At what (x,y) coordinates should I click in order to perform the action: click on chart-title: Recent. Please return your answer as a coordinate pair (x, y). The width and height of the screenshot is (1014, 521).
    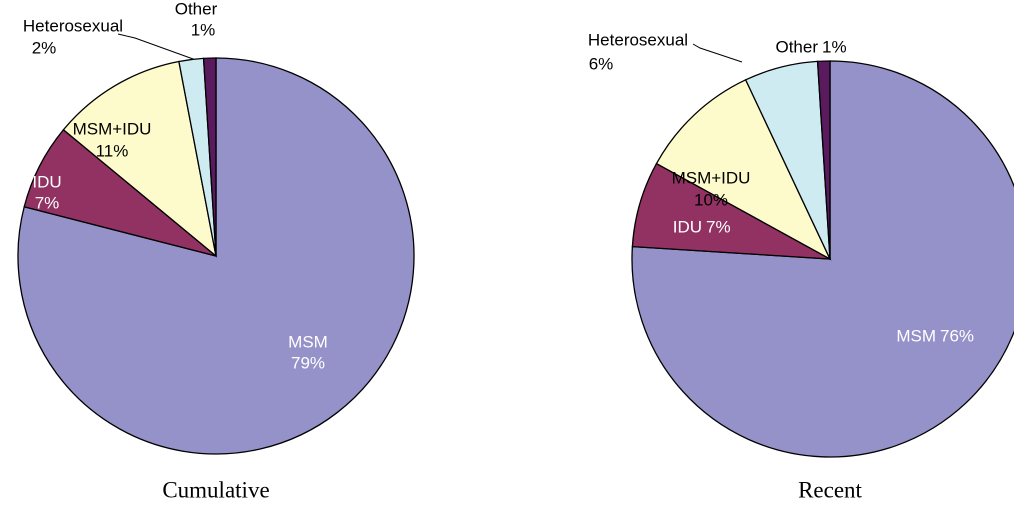
    Looking at the image, I should click on (830, 489).